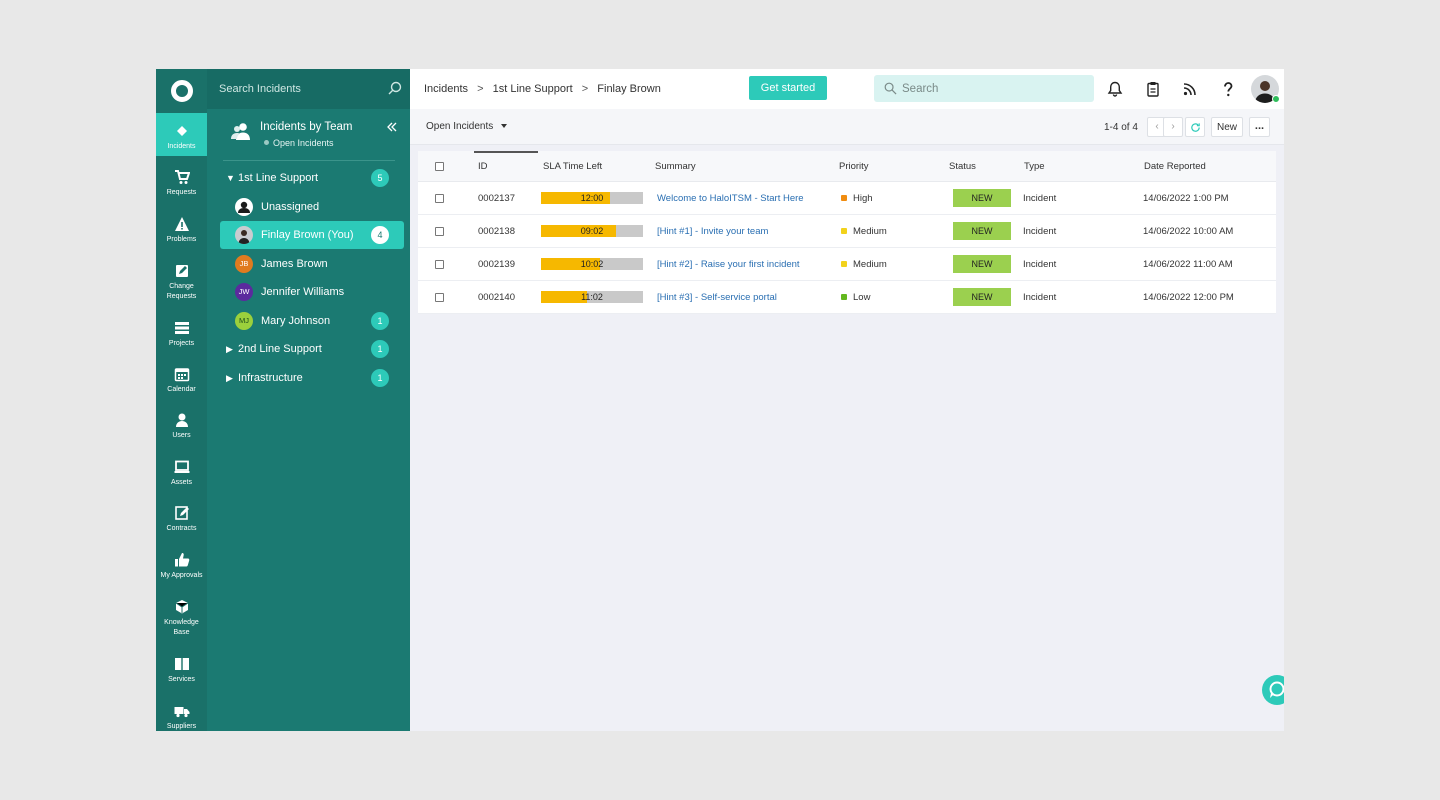  What do you see at coordinates (312, 349) in the screenshot?
I see `tree-team-2nd-line-support: ▶ 2nd Line Support 1` at bounding box center [312, 349].